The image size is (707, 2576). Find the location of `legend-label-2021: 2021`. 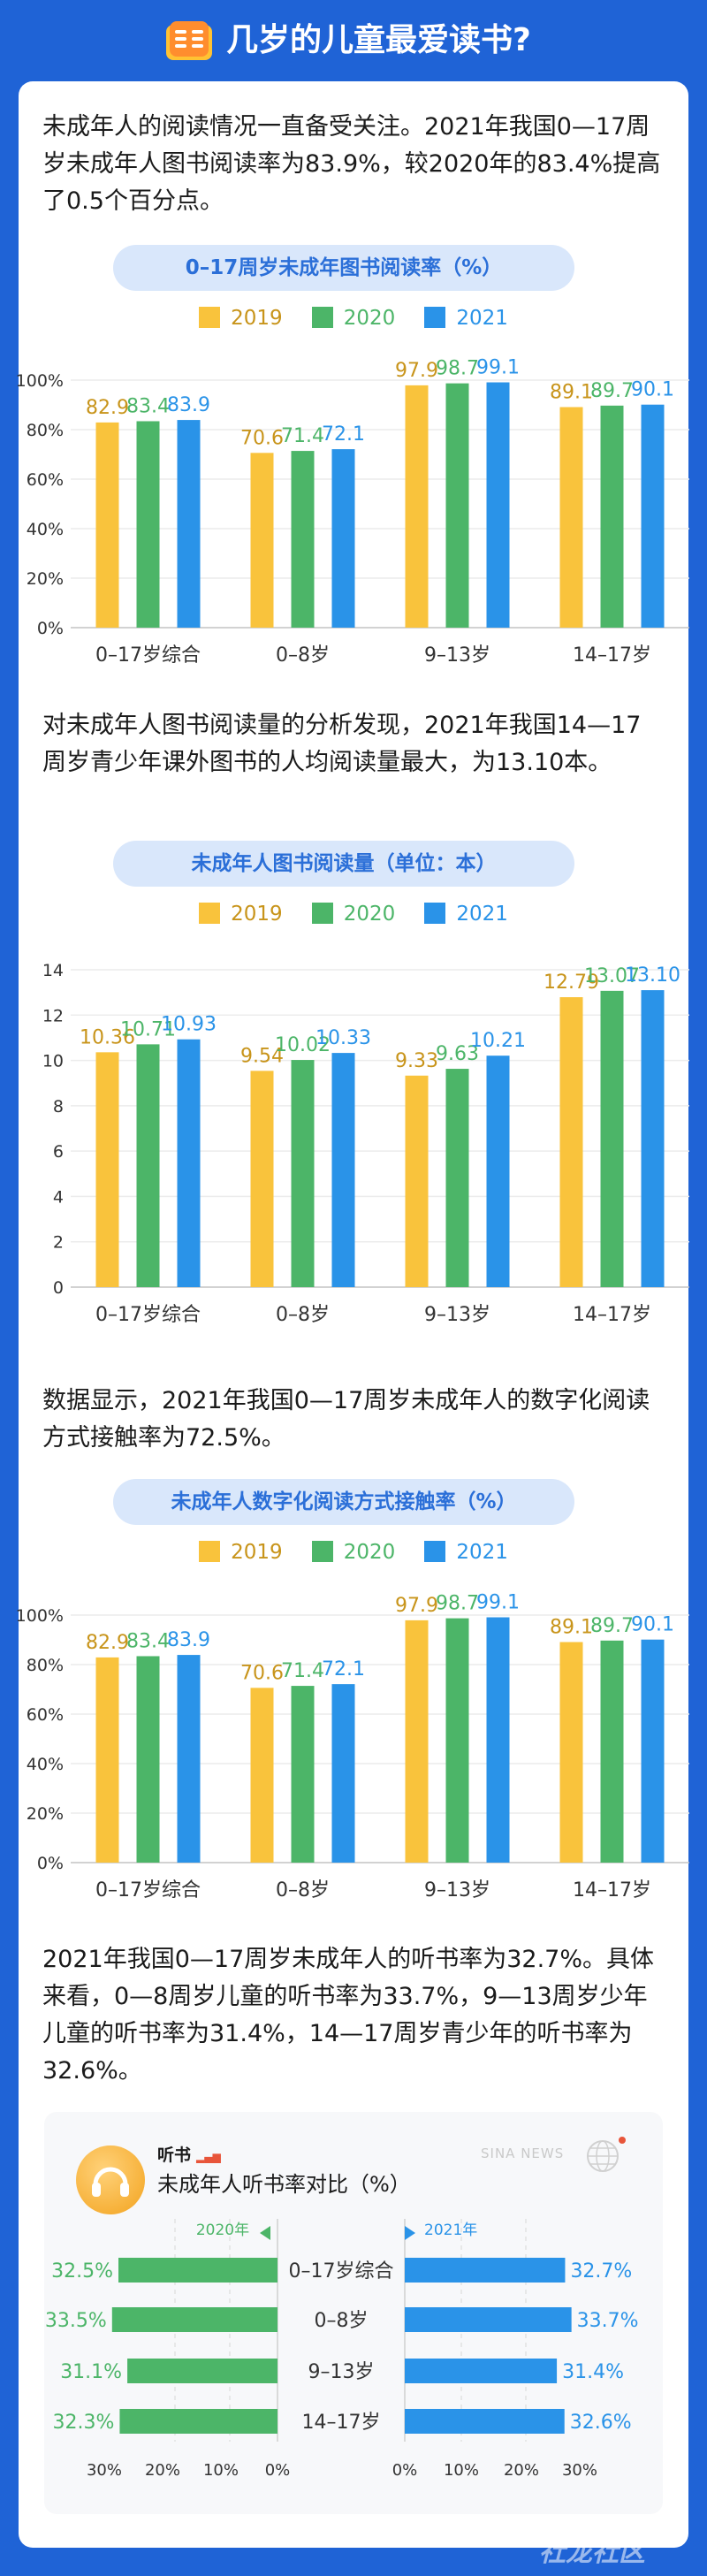

legend-label-2021: 2021 is located at coordinates (482, 914).